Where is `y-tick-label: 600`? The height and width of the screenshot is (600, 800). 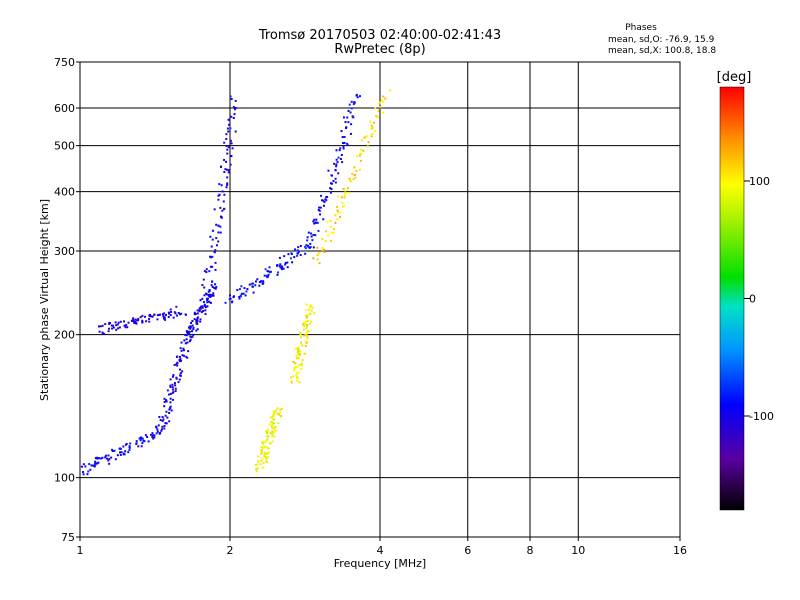 y-tick-label: 600 is located at coordinates (64, 108).